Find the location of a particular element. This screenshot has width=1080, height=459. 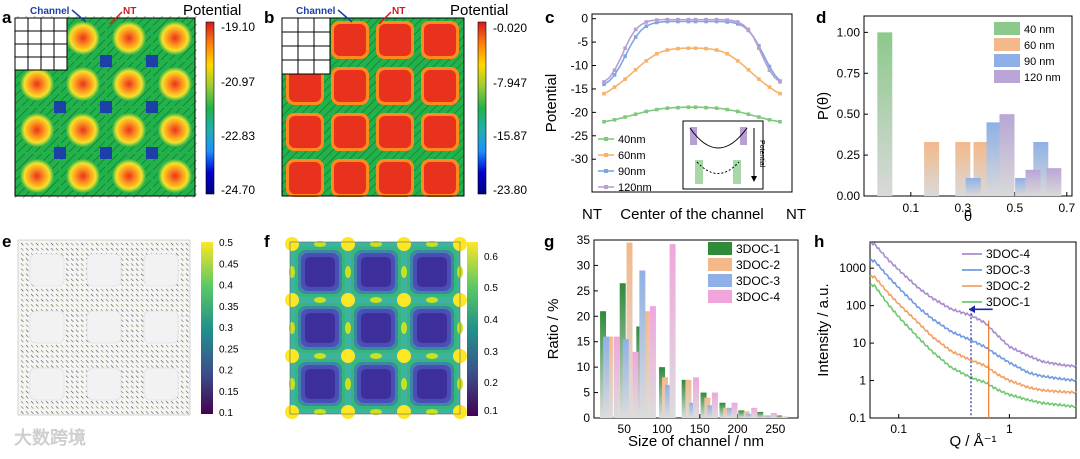

y-tick-label: 0.75 is located at coordinates (849, 73).